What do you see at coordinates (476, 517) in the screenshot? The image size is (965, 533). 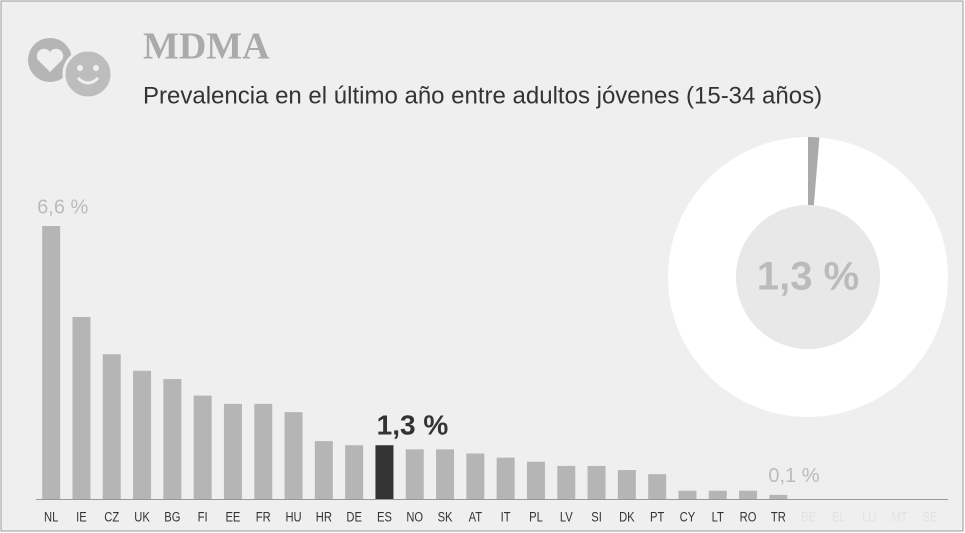 I see `x-tick-label: AT` at bounding box center [476, 517].